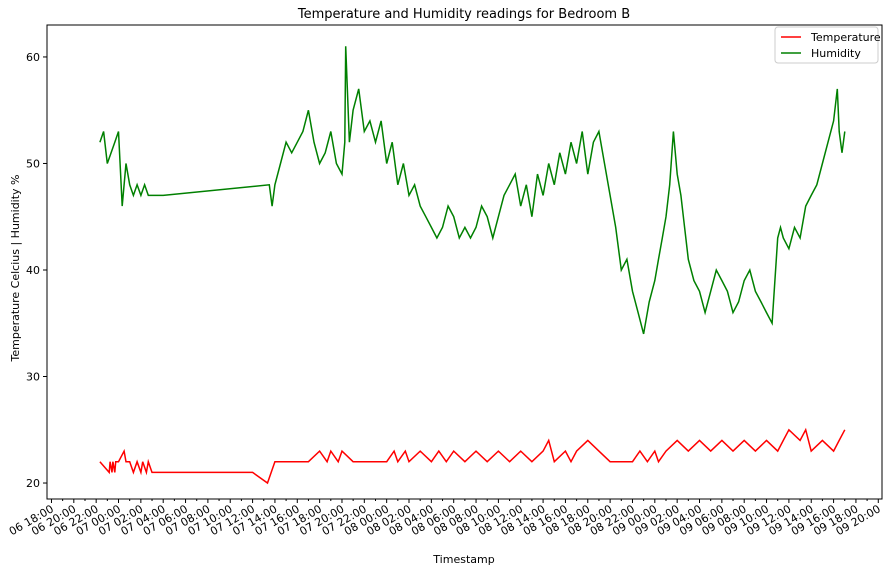 This screenshot has width=890, height=571. What do you see at coordinates (33, 483) in the screenshot?
I see `y-tick-label: 20` at bounding box center [33, 483].